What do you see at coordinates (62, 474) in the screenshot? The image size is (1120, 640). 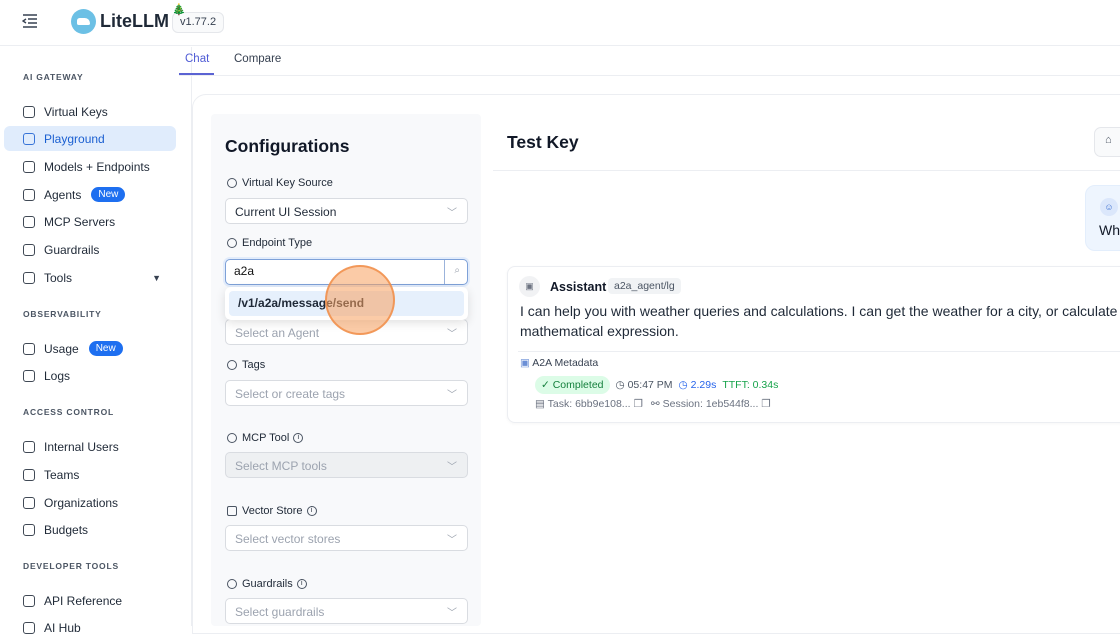 I see `sidebar-item-label: Teams` at bounding box center [62, 474].